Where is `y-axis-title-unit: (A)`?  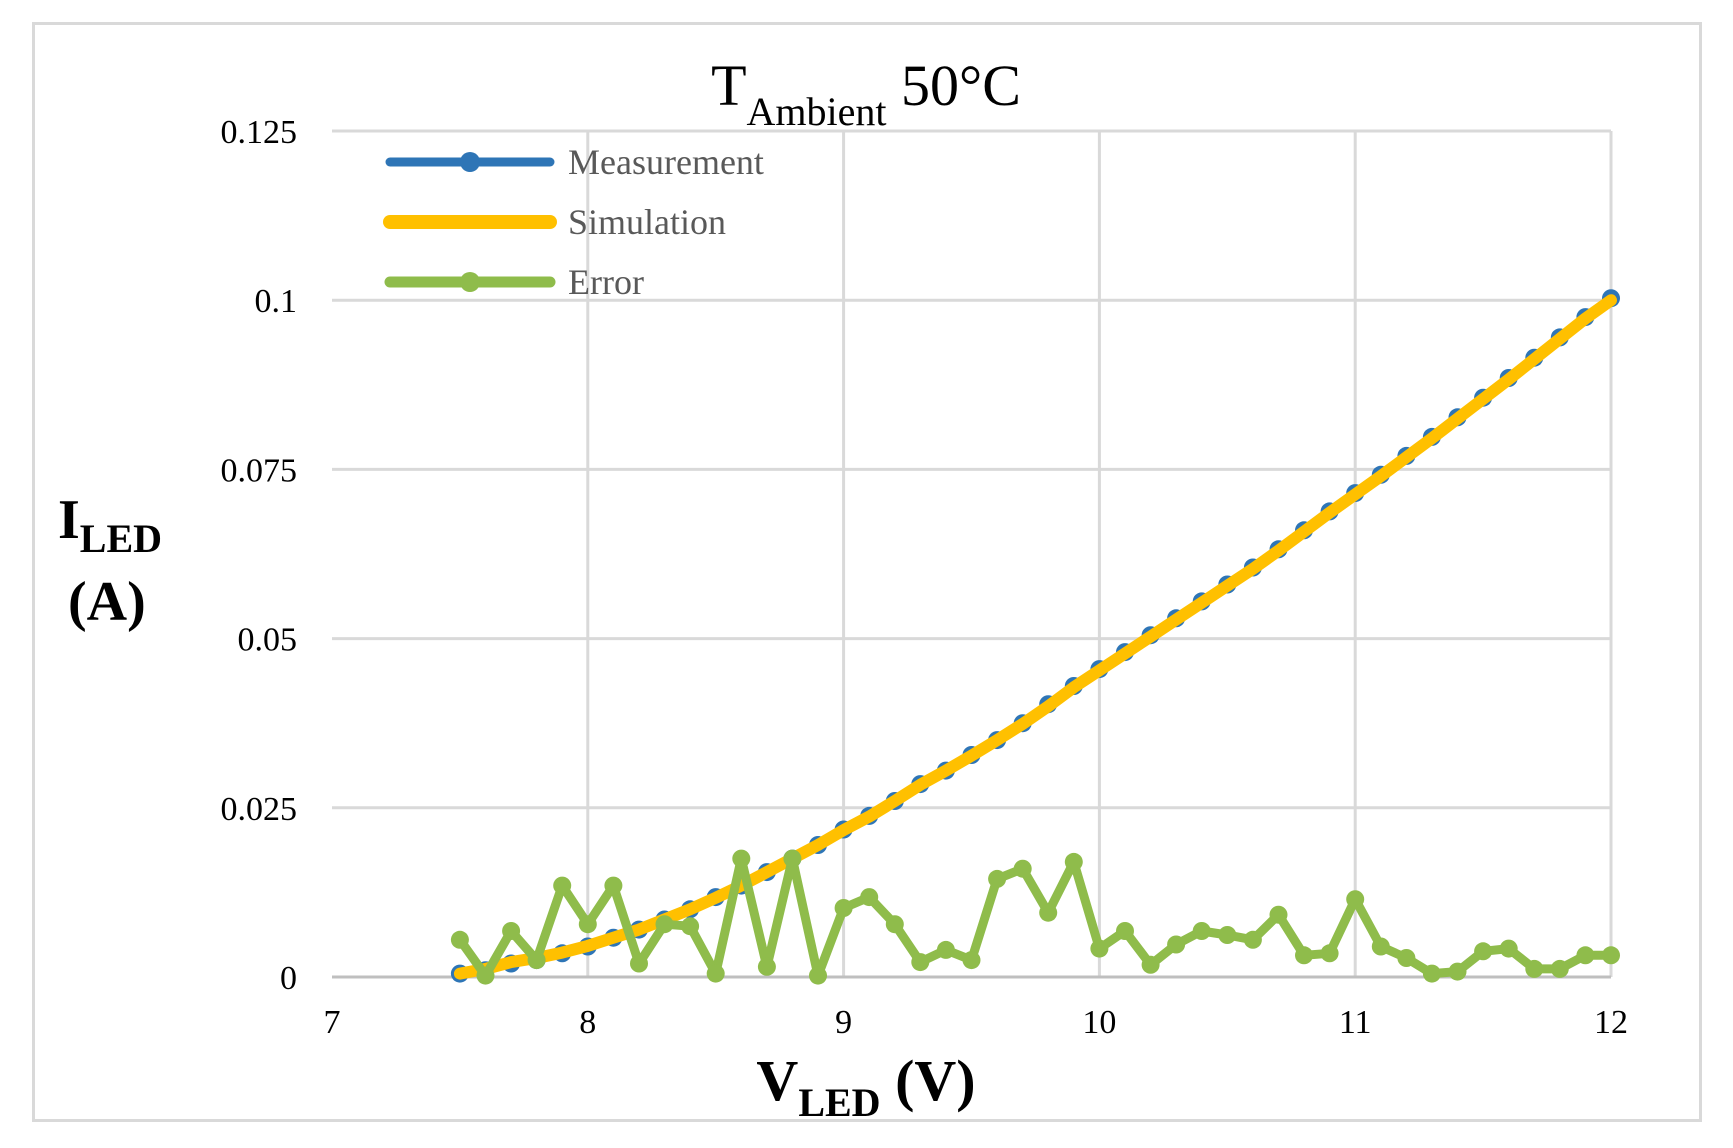 y-axis-title-unit: (A) is located at coordinates (107, 602).